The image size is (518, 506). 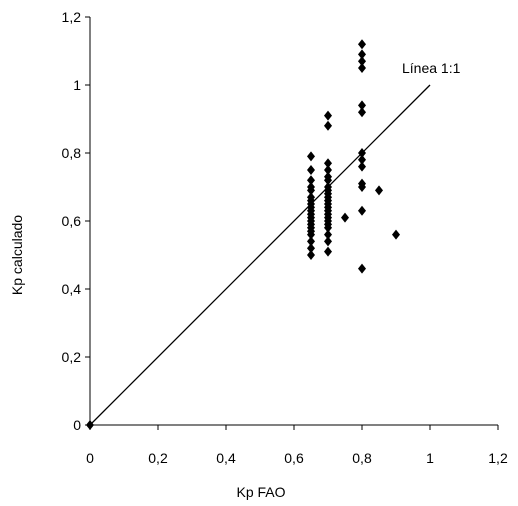 I want to click on x-tick-label: 1,2, so click(x=498, y=458).